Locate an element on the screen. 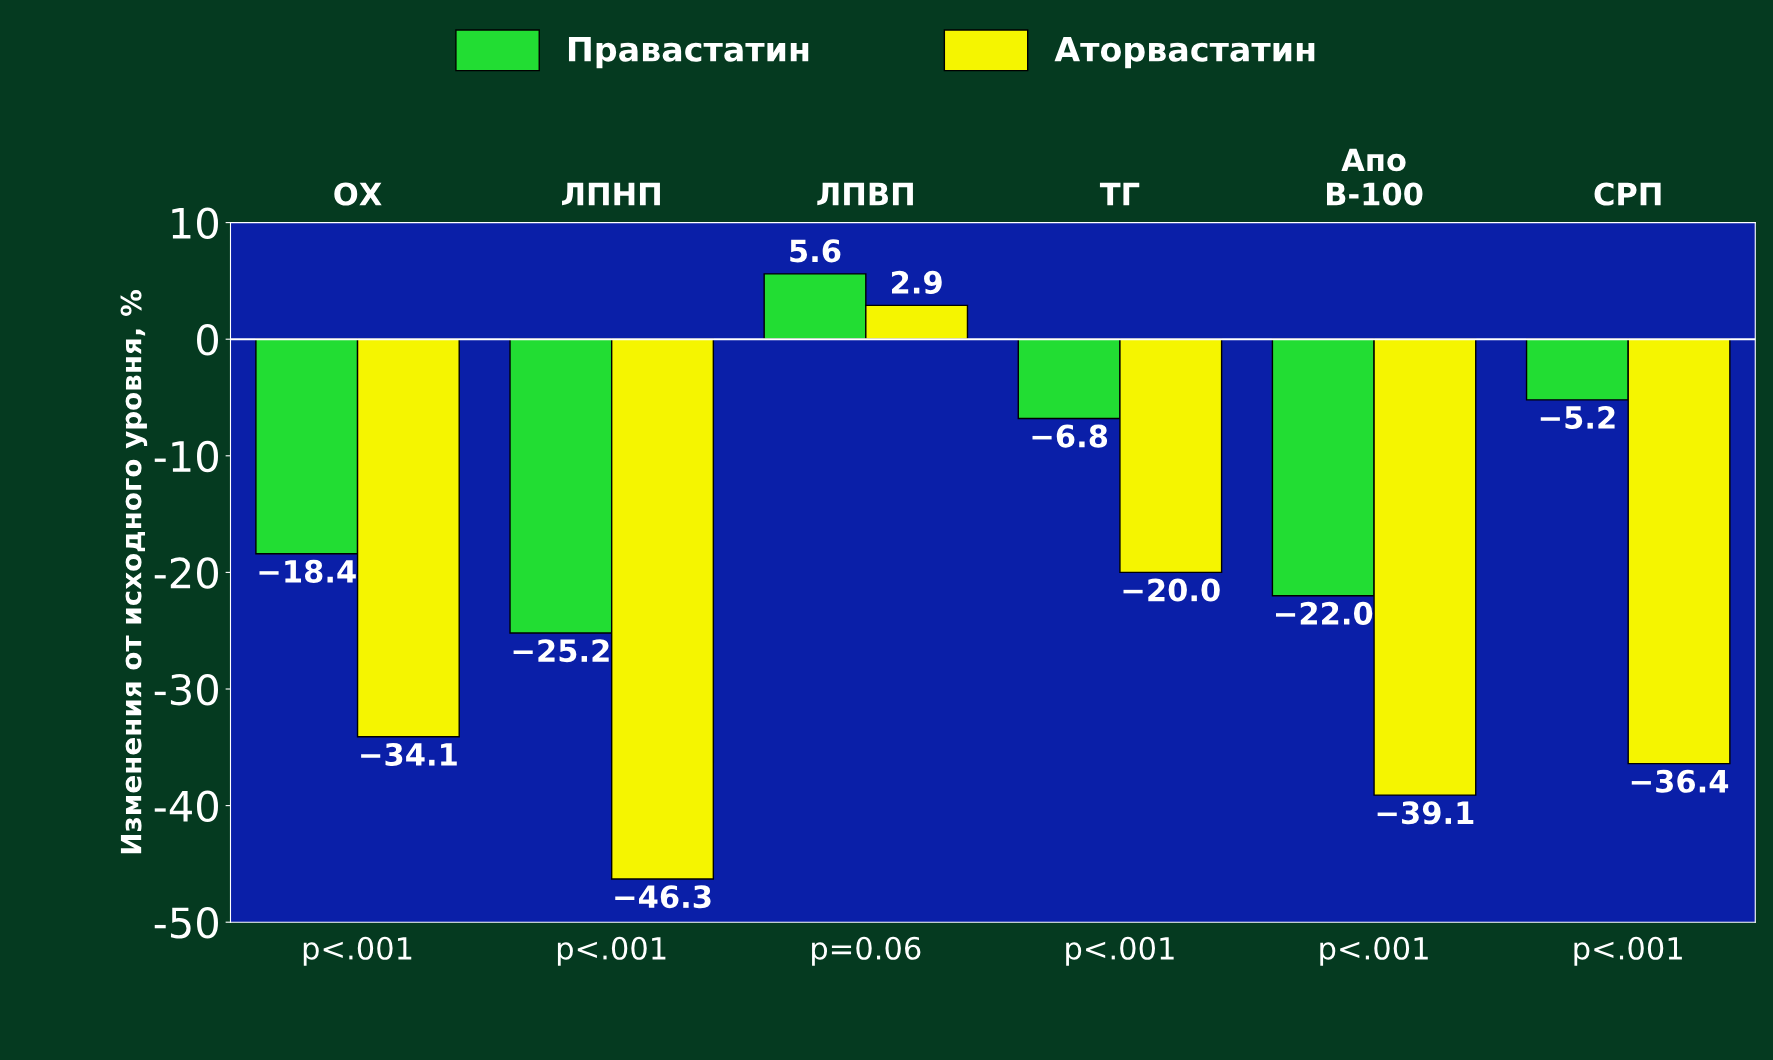  data-label: −5.2 is located at coordinates (1577, 417).